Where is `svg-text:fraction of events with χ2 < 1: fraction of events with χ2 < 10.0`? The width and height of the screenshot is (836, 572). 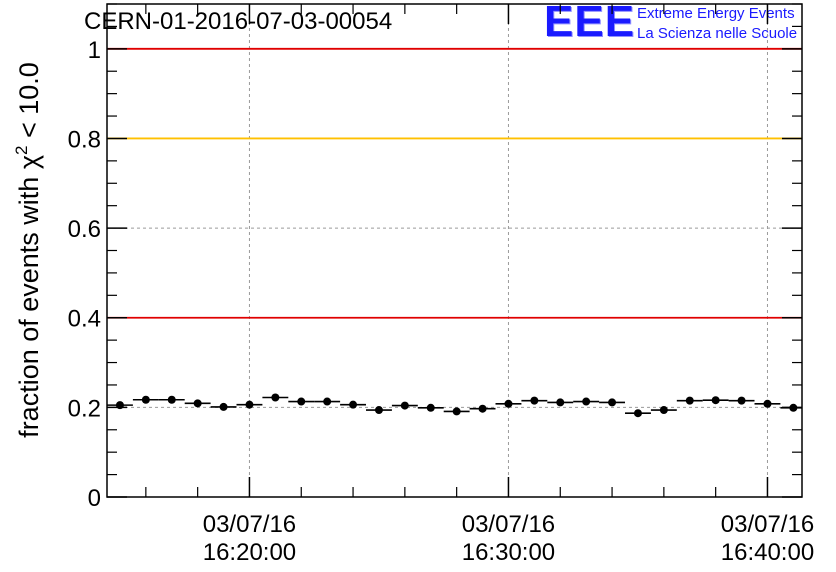
svg-text:fraction of events with χ2 < 1: fraction of events with χ2 < 10.0 is located at coordinates (28, 250).